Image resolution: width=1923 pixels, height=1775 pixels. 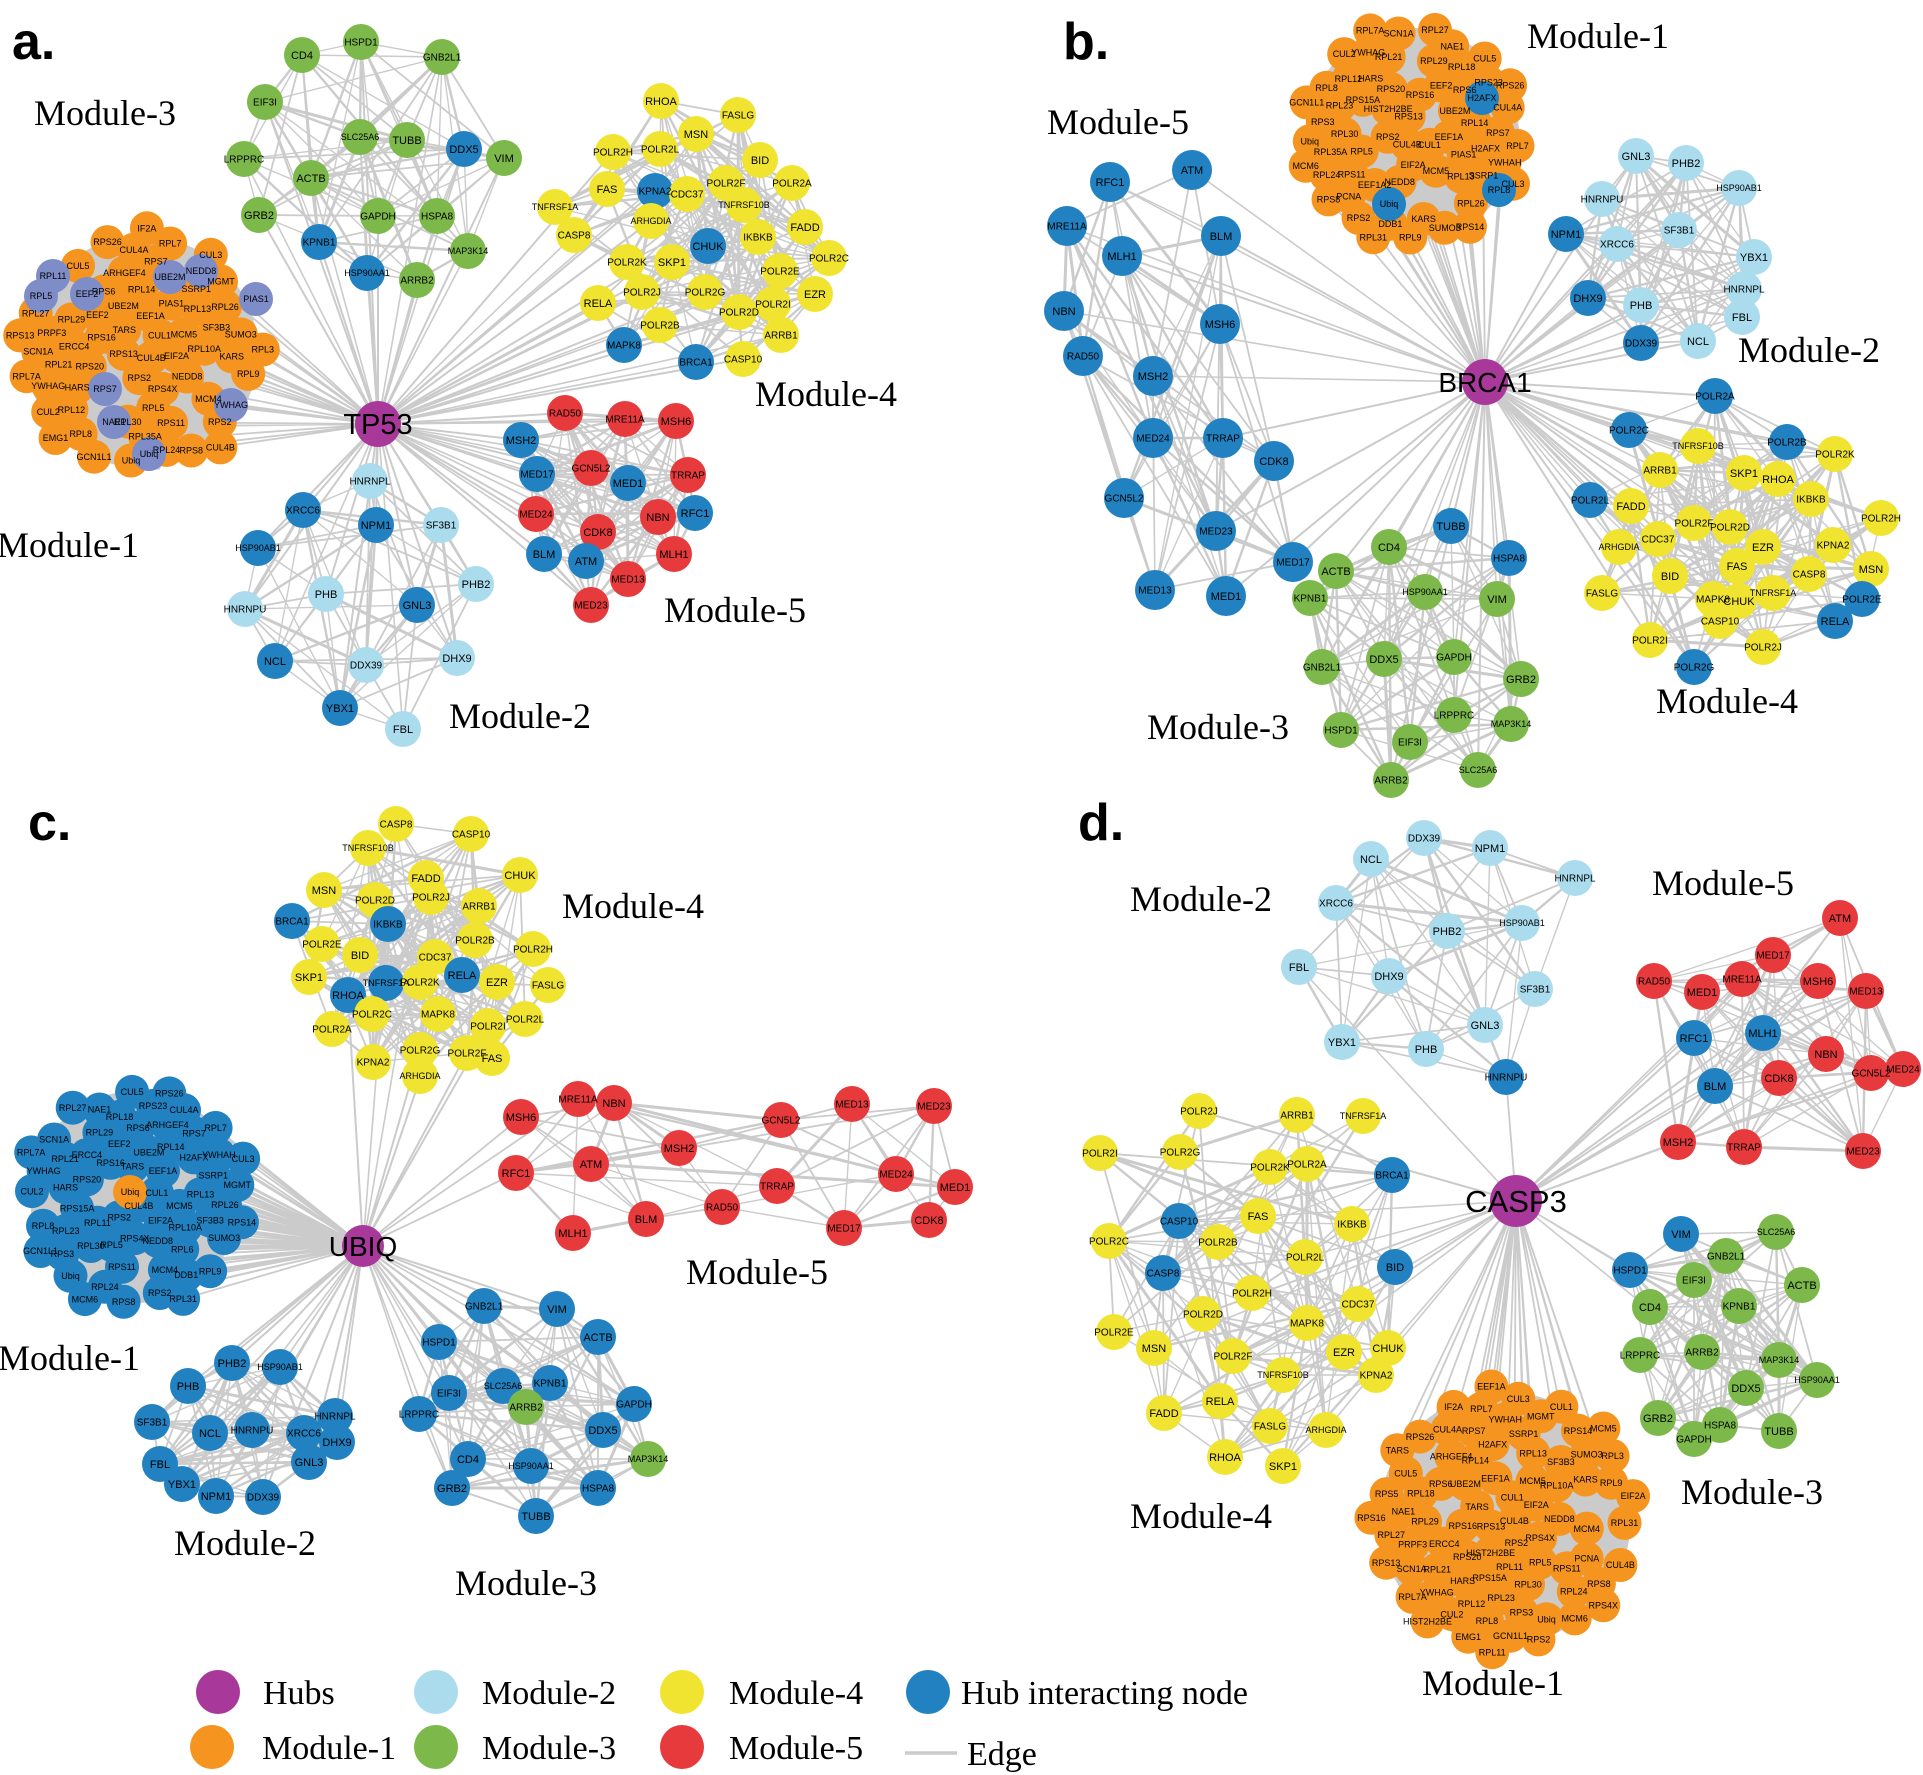 What do you see at coordinates (591, 469) in the screenshot?
I see `svg-text: GCN5L2` at bounding box center [591, 469].